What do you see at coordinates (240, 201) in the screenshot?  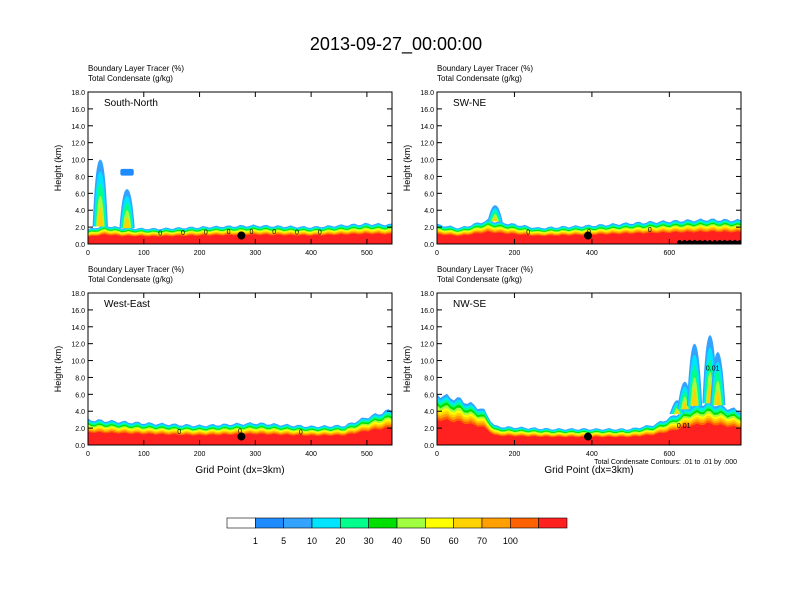 I see `tracer-field: 0 0 0 0 0 0 0 0` at bounding box center [240, 201].